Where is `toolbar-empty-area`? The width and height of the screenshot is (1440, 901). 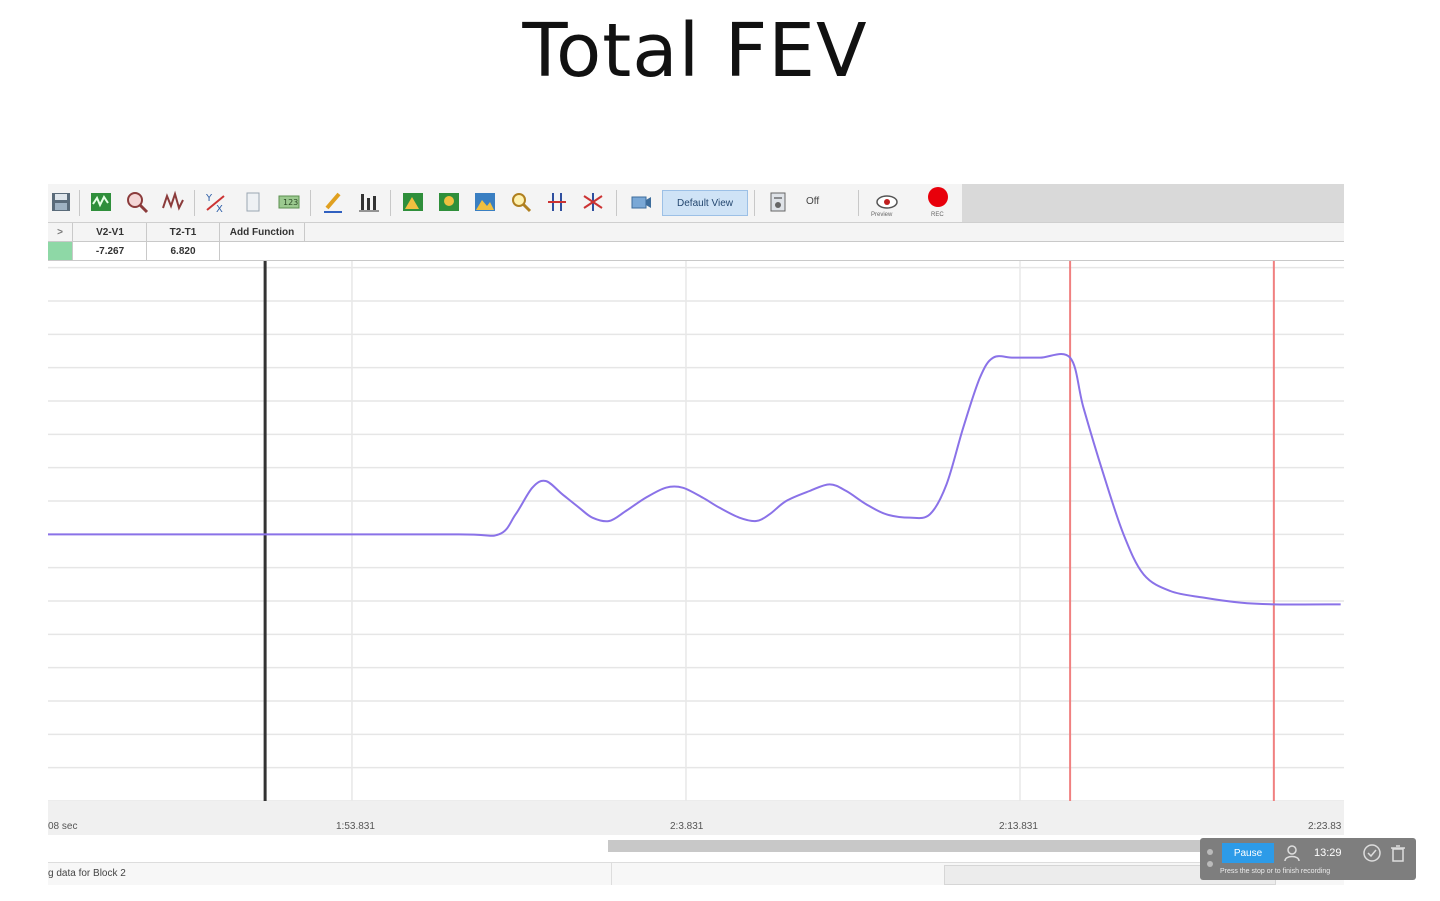
toolbar-empty-area is located at coordinates (1153, 203).